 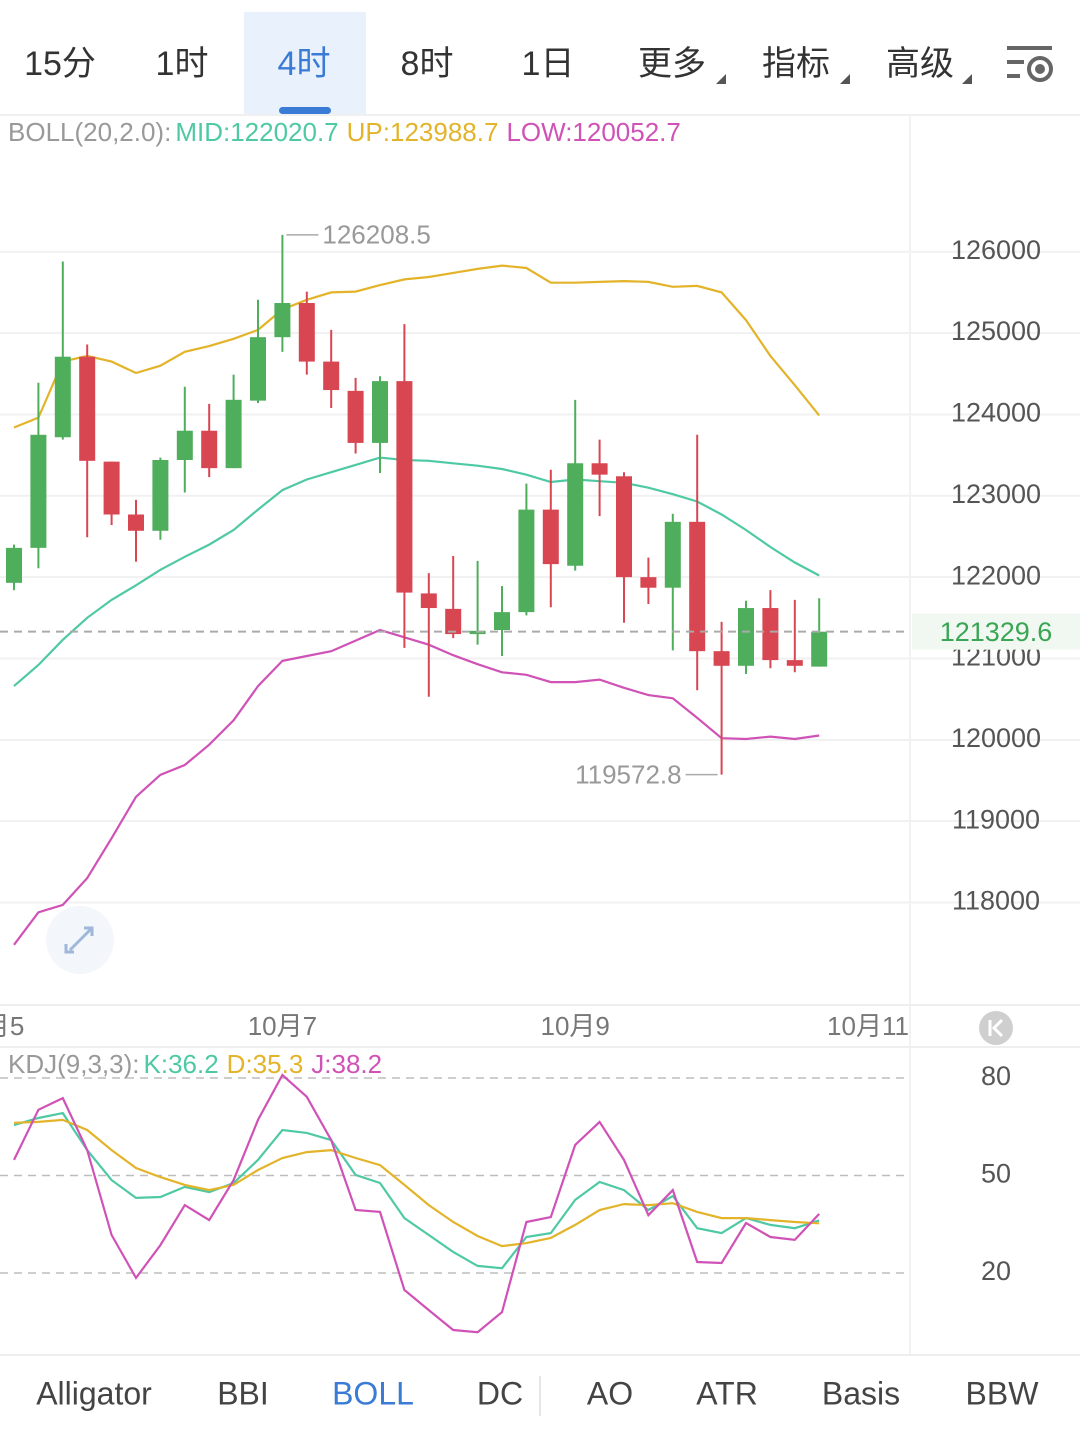 I want to click on active-tab-indicator, so click(x=305, y=110).